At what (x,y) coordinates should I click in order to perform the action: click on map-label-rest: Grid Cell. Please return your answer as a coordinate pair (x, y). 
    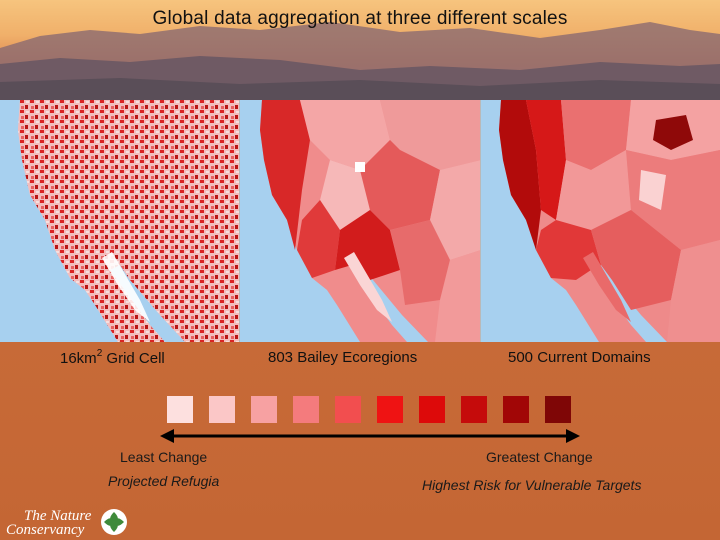
    Looking at the image, I should click on (133, 358).